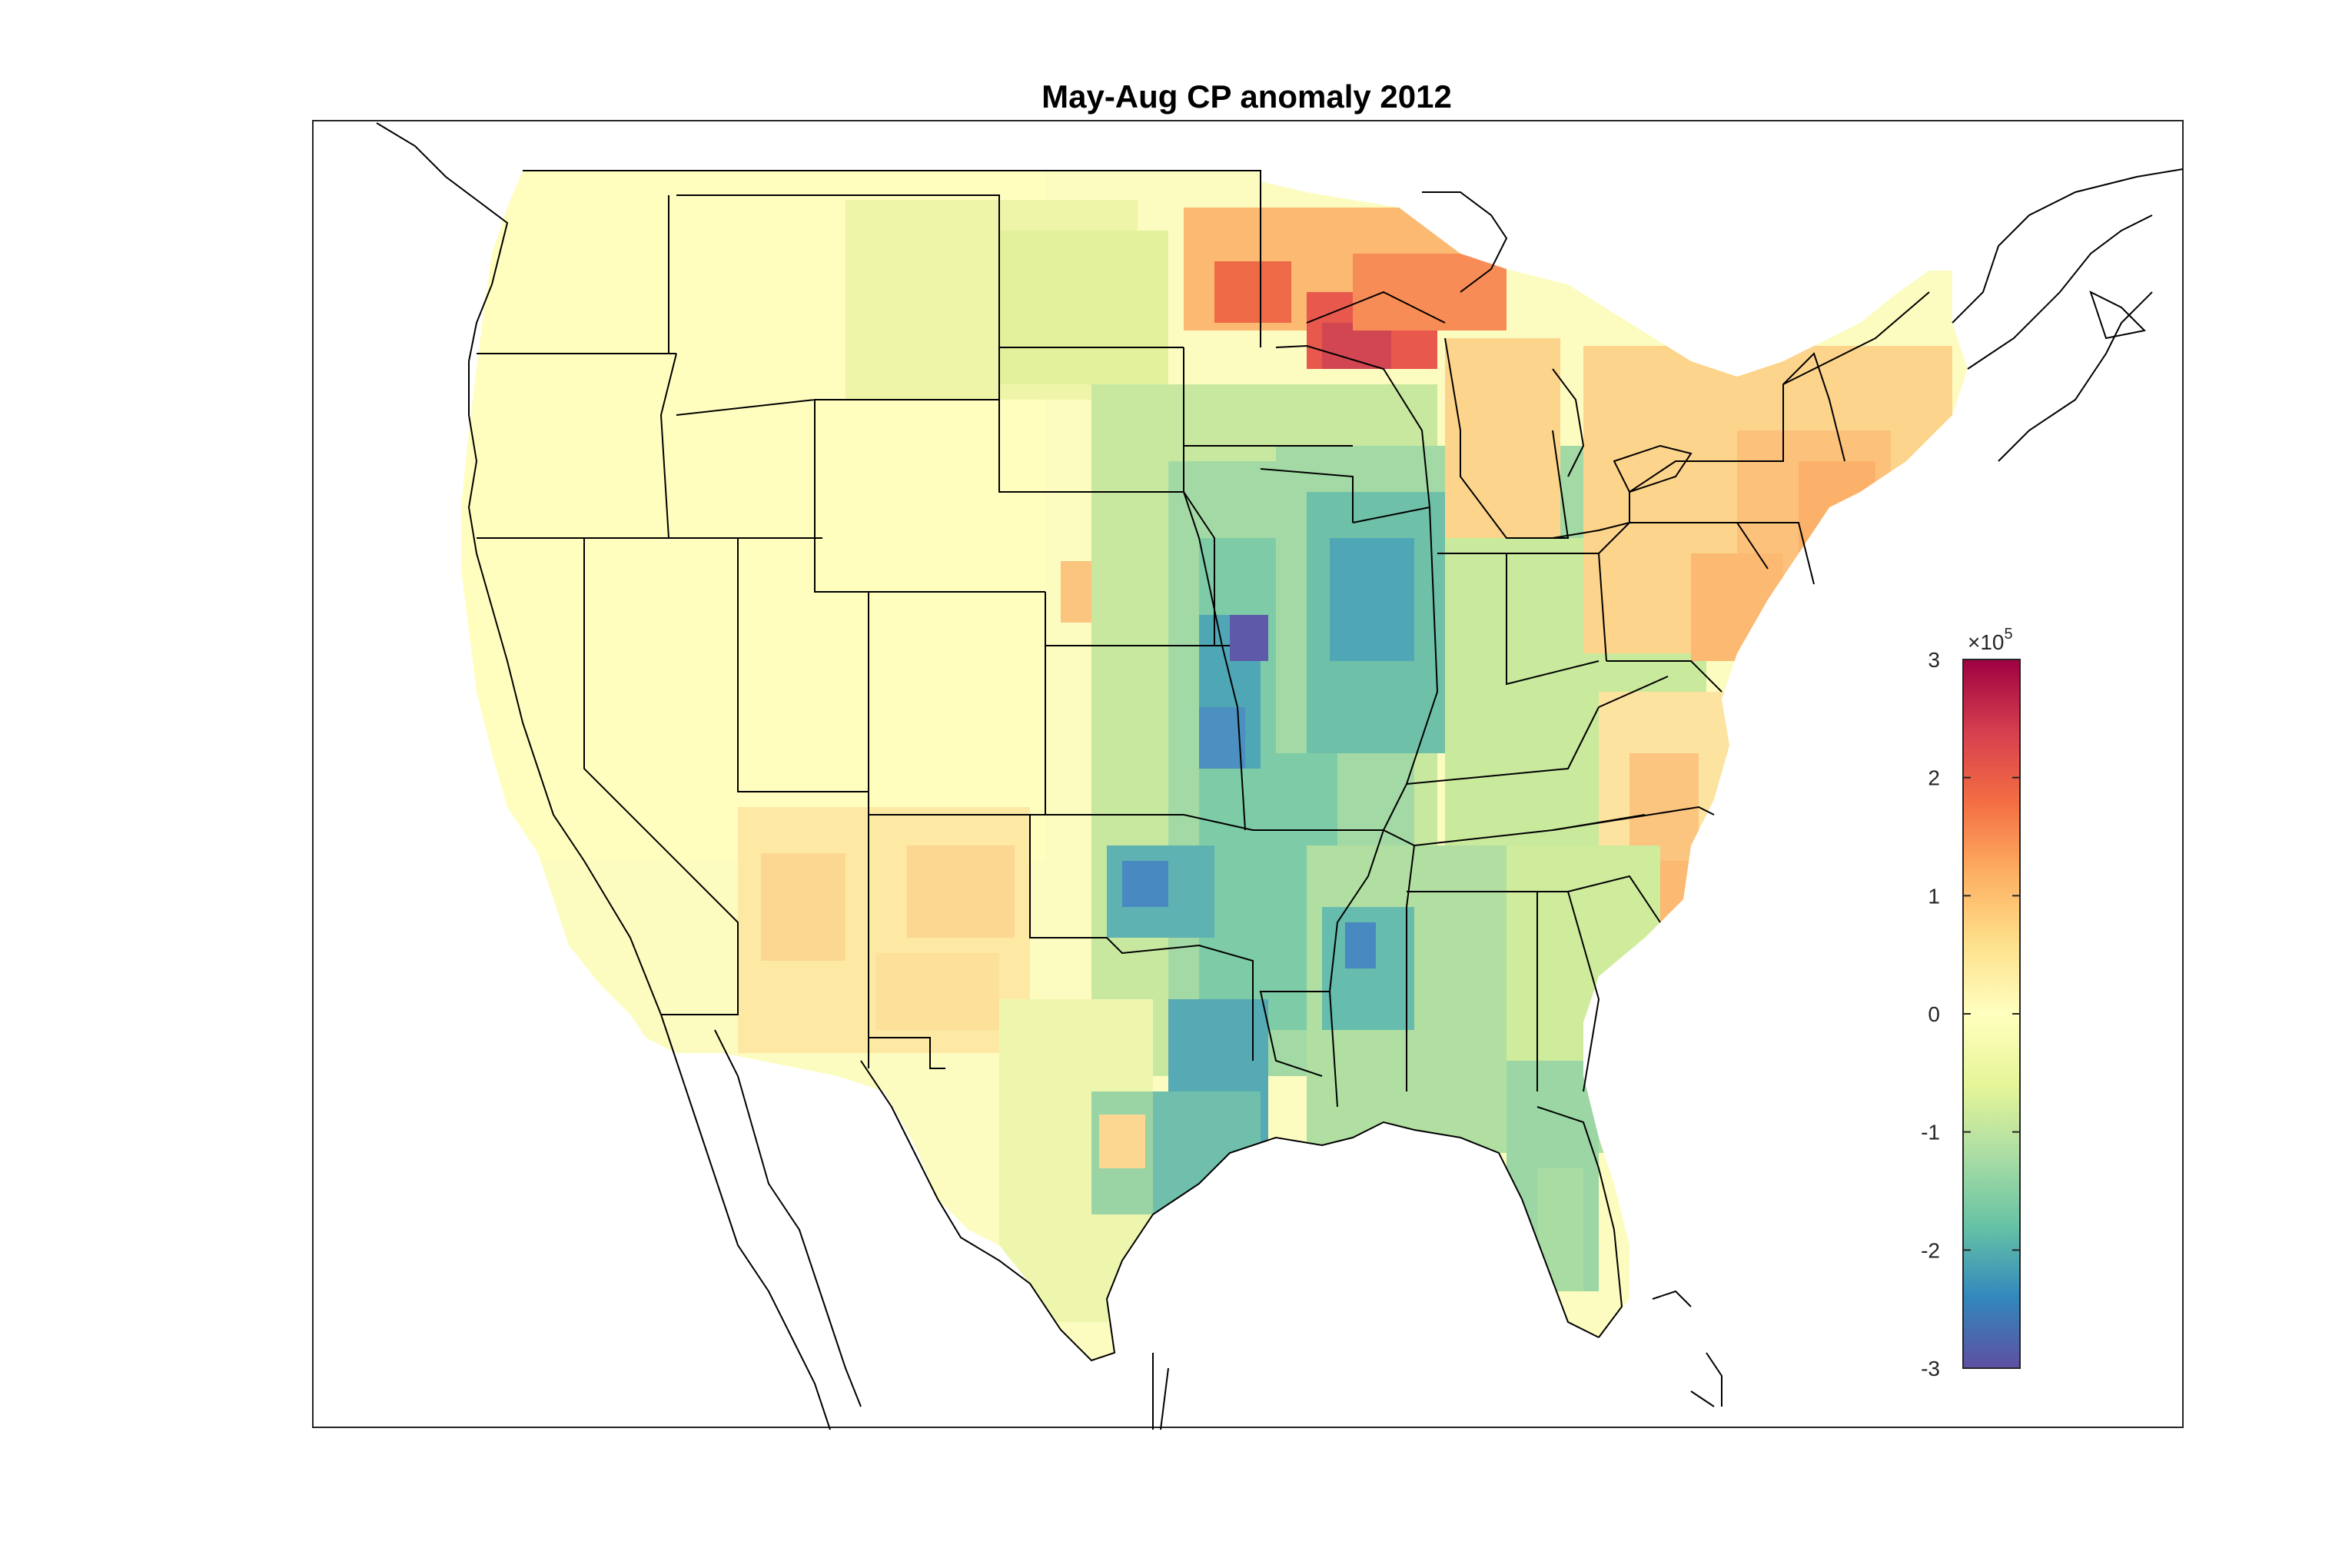 This screenshot has width=2352, height=1568. I want to click on colorbar-tick-label: -1, so click(1930, 1132).